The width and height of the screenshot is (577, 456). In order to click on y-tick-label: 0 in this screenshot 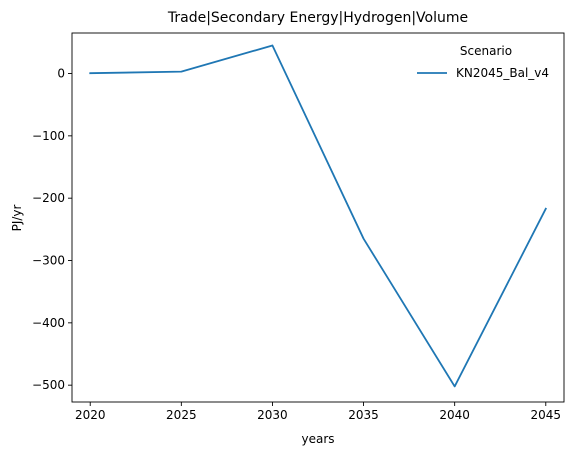, I will do `click(61, 74)`.